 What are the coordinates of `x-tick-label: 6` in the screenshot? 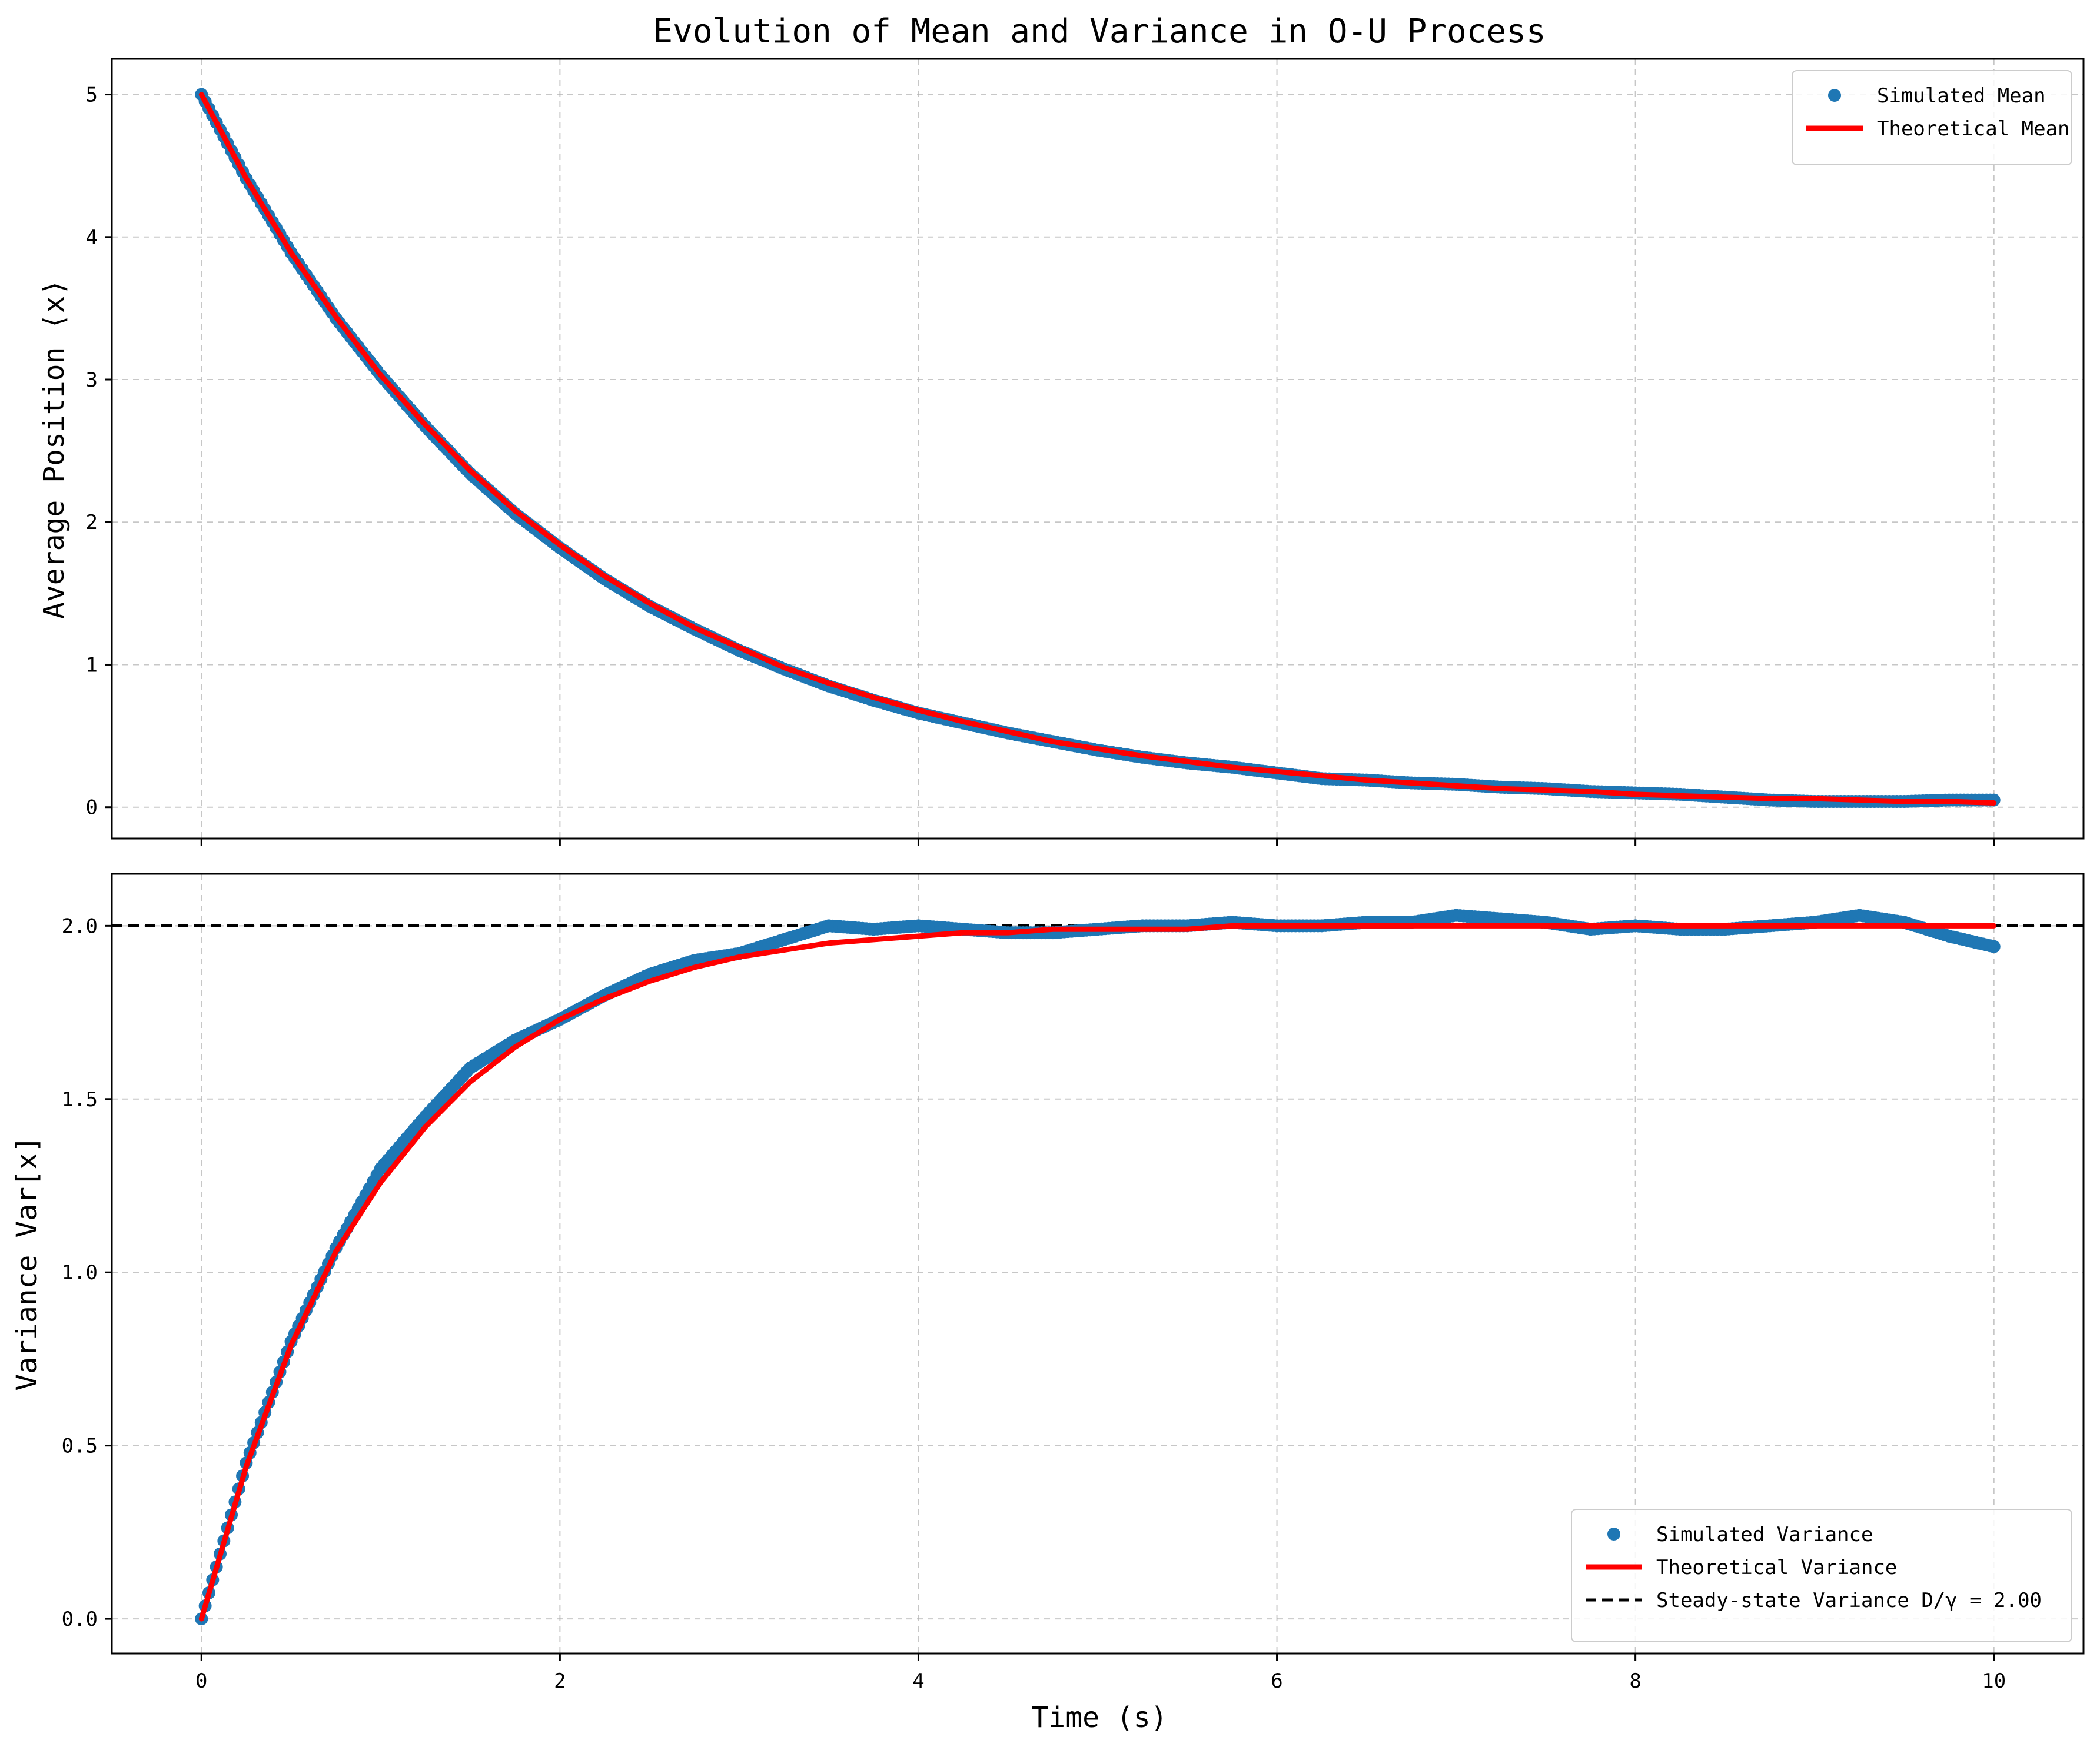 It's located at (1276, 1681).